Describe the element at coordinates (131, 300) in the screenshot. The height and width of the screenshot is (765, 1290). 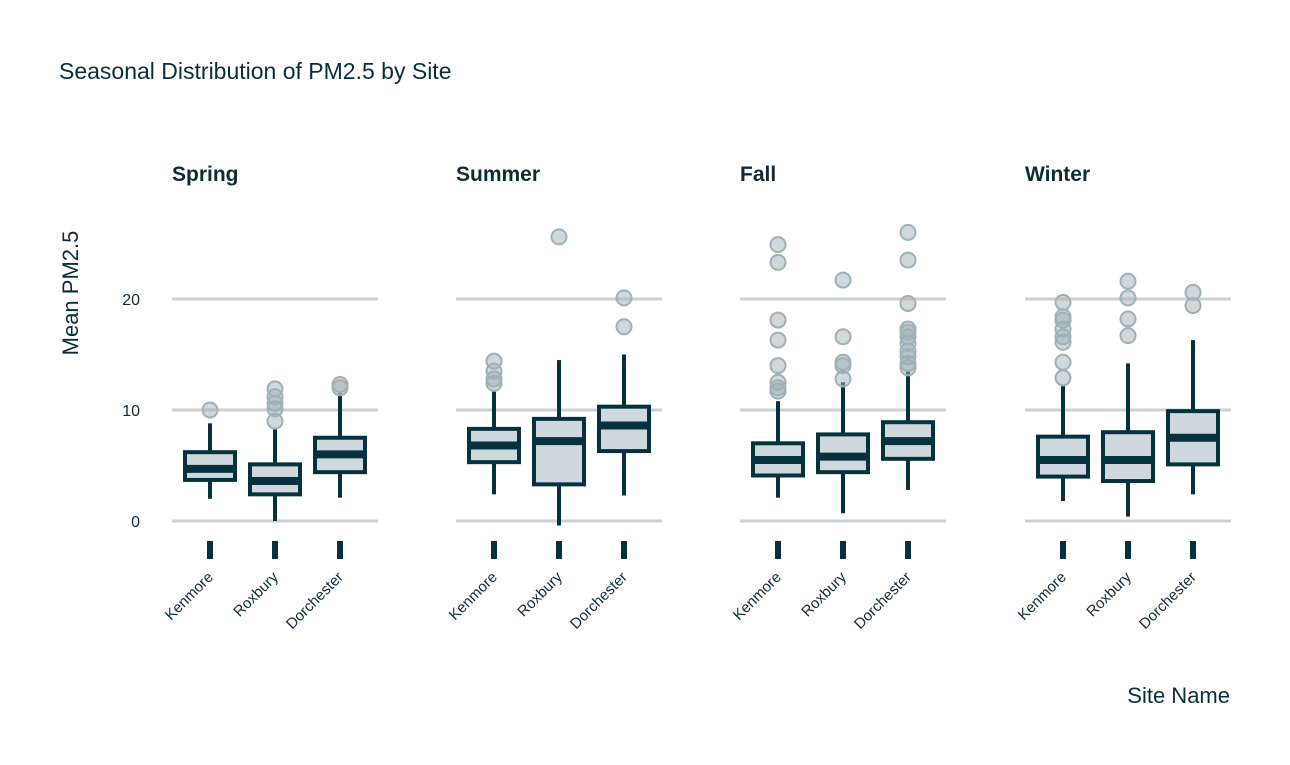
I see `y-tick-label: 20` at that location.